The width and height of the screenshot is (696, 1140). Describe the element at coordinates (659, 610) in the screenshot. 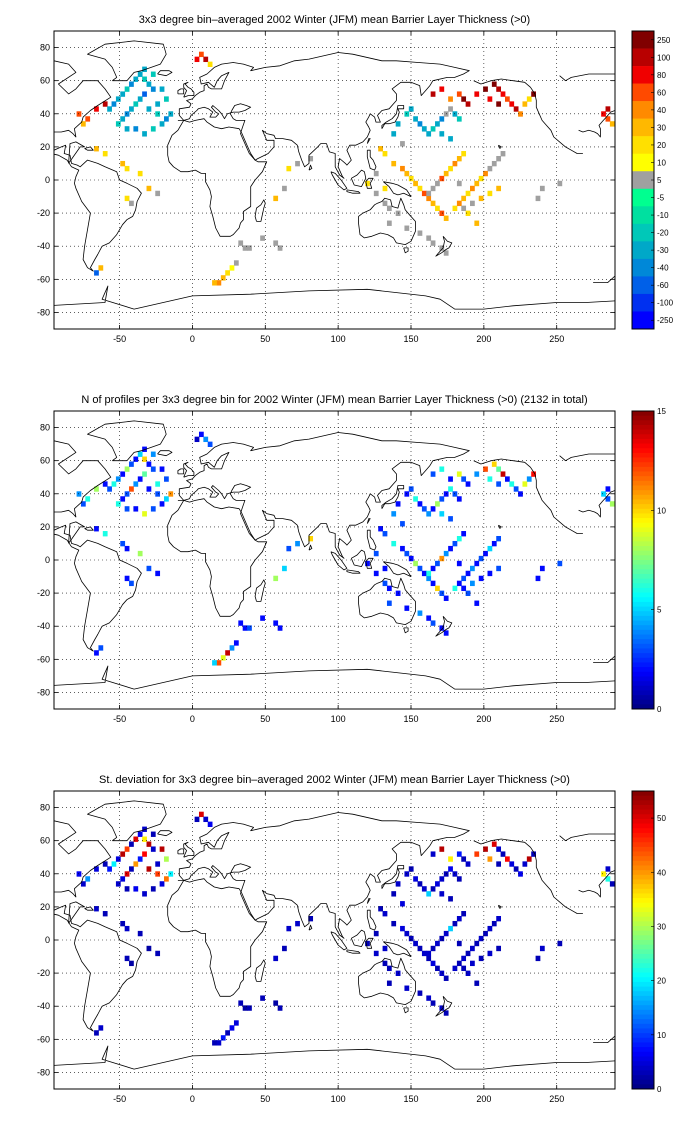

I see `colorbar-tick-label: 5` at that location.